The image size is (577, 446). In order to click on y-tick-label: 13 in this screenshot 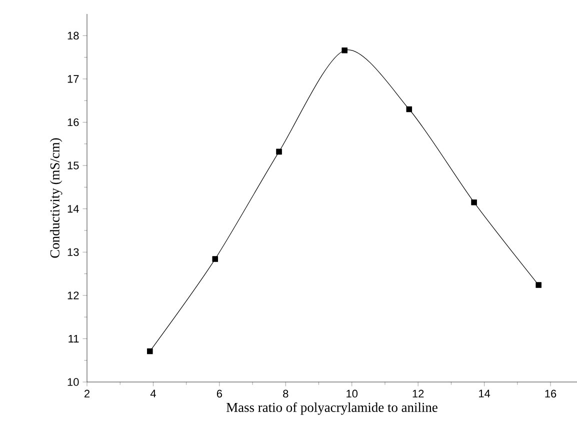, I will do `click(73, 252)`.